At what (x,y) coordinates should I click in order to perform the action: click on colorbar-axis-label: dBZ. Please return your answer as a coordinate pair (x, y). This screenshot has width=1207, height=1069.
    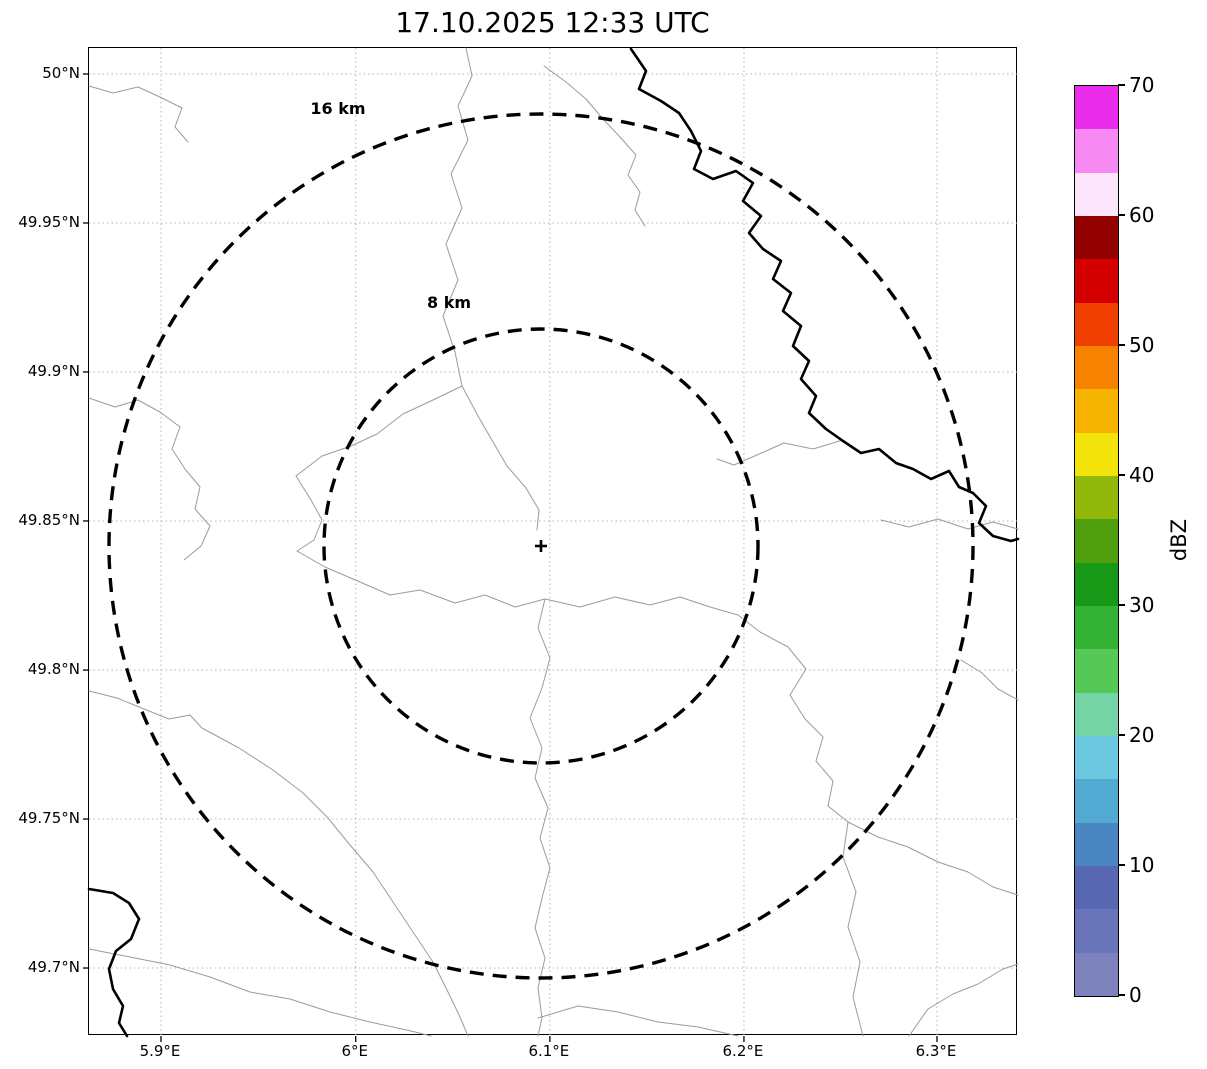
    Looking at the image, I should click on (1179, 540).